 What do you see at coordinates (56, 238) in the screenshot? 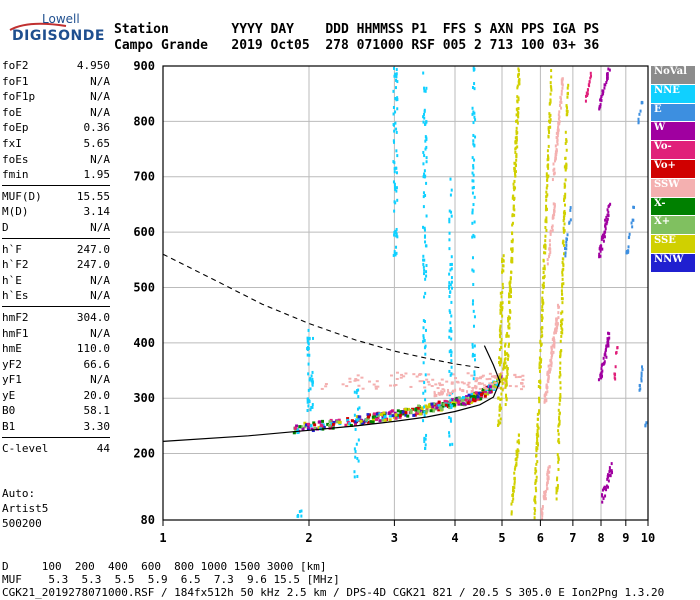
I see `param-divider` at bounding box center [56, 238].